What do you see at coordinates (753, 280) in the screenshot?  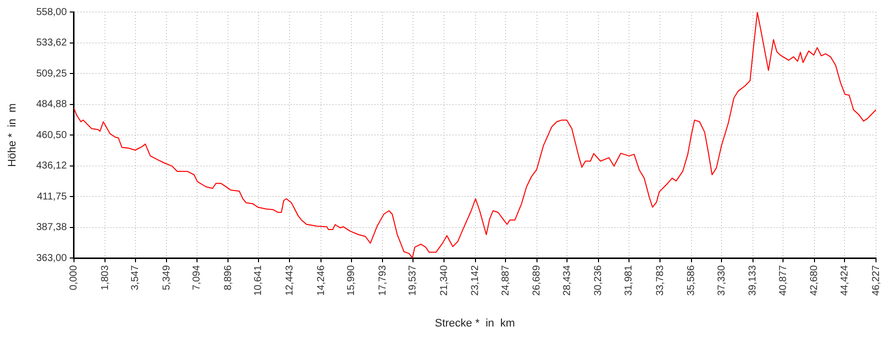 I see `x-tick-label: 39,133` at bounding box center [753, 280].